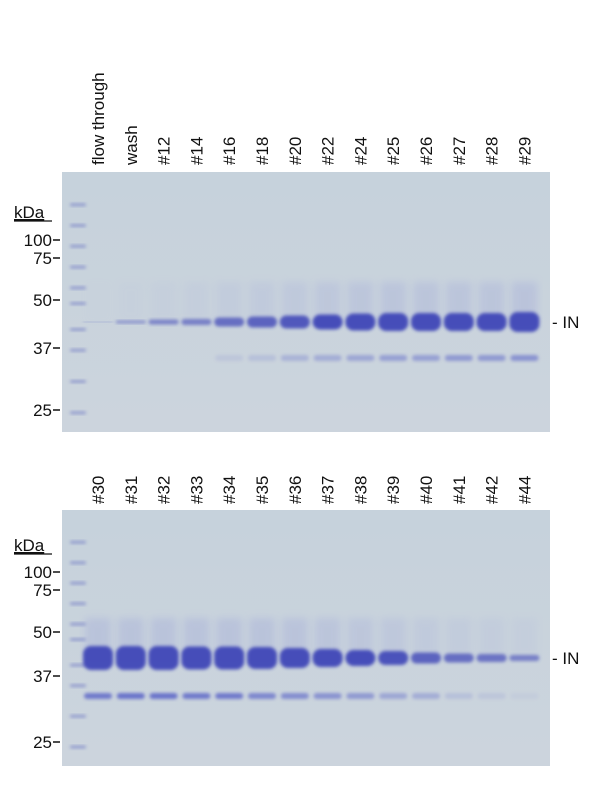 This screenshot has height=805, width=600. What do you see at coordinates (393, 490) in the screenshot?
I see `lane-label: #39` at bounding box center [393, 490].